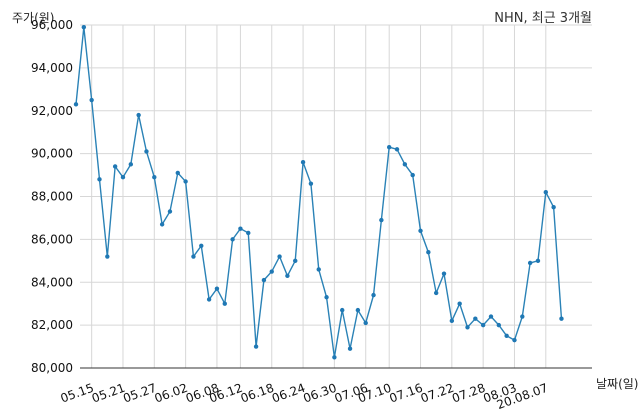 The width and height of the screenshot is (640, 414). What do you see at coordinates (52, 111) in the screenshot?
I see `y-tick-label: 92,000` at bounding box center [52, 111].